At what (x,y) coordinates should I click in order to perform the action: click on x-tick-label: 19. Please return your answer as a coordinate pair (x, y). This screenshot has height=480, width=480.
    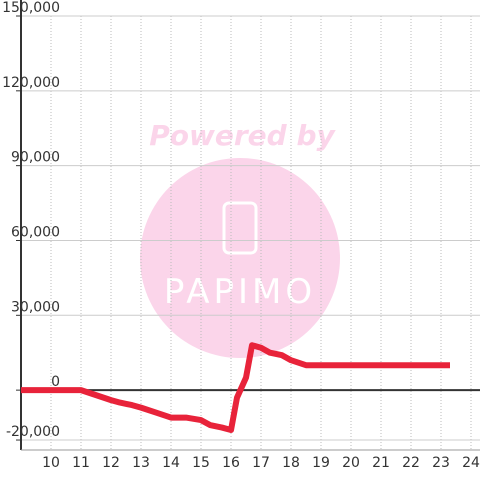
    Looking at the image, I should click on (321, 463).